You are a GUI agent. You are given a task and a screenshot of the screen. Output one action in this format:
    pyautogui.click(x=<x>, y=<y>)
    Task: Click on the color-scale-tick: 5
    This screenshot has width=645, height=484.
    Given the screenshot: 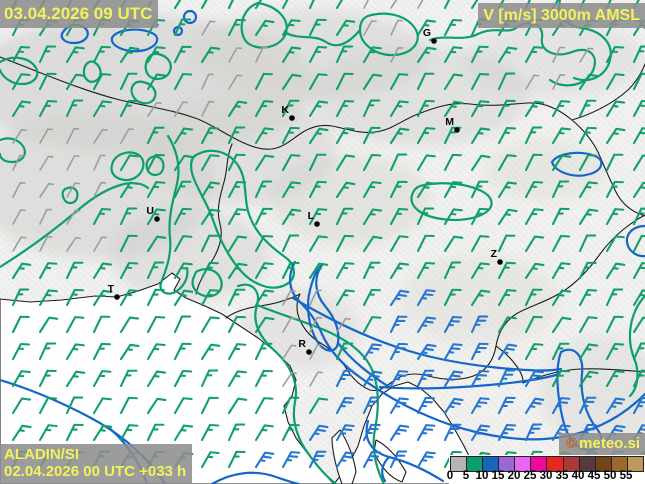 What is the action you would take?
    pyautogui.click(x=466, y=476)
    